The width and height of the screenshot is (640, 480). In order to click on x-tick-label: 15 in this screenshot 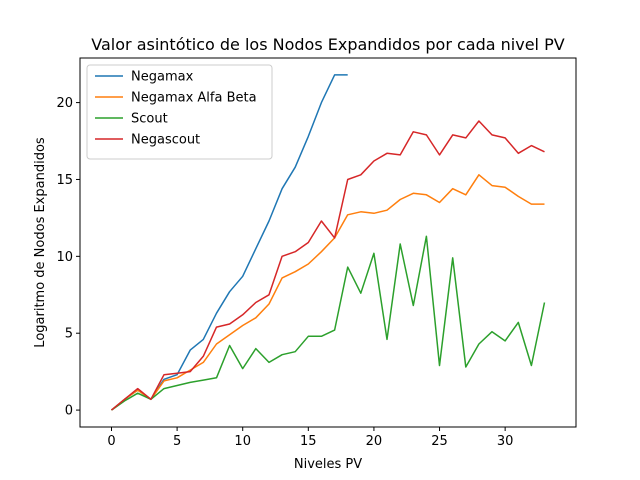, I will do `click(308, 441)`.